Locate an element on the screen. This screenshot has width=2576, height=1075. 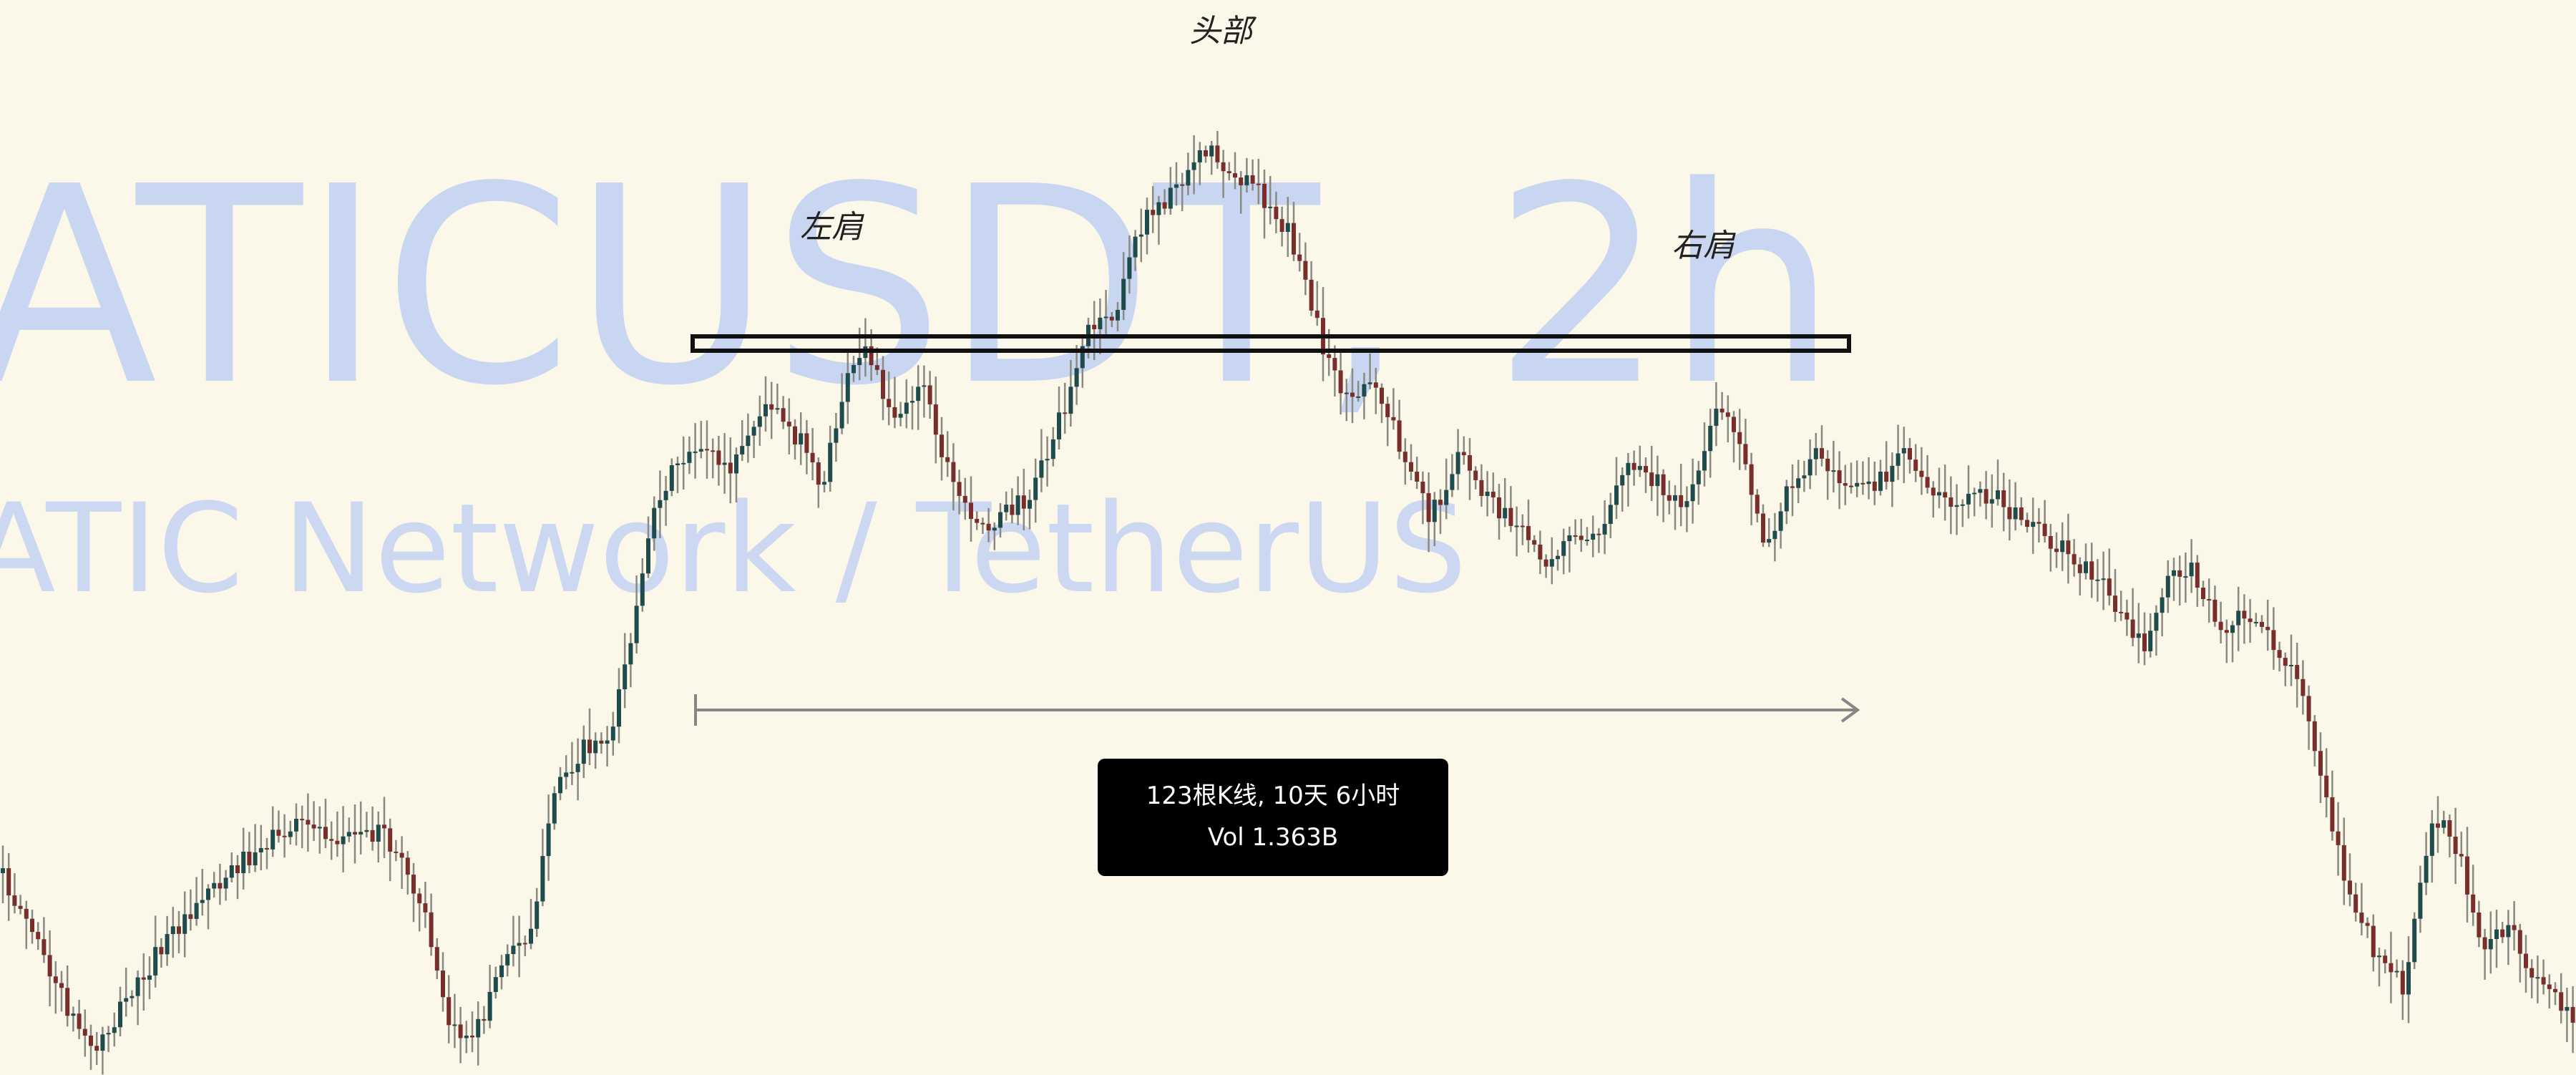
range-ruler is located at coordinates (1277, 710).